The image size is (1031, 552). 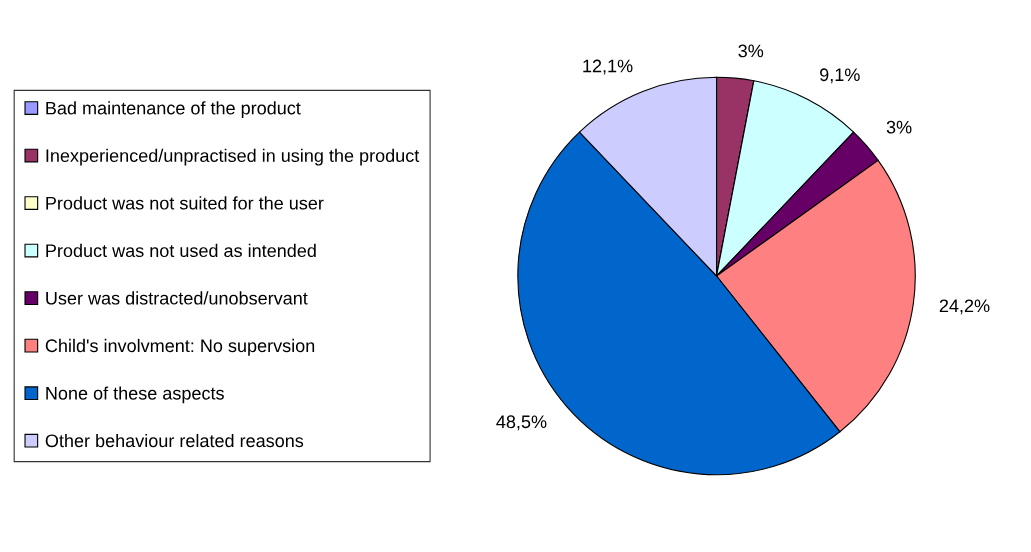 I want to click on data-label: 12,1%, so click(x=608, y=67).